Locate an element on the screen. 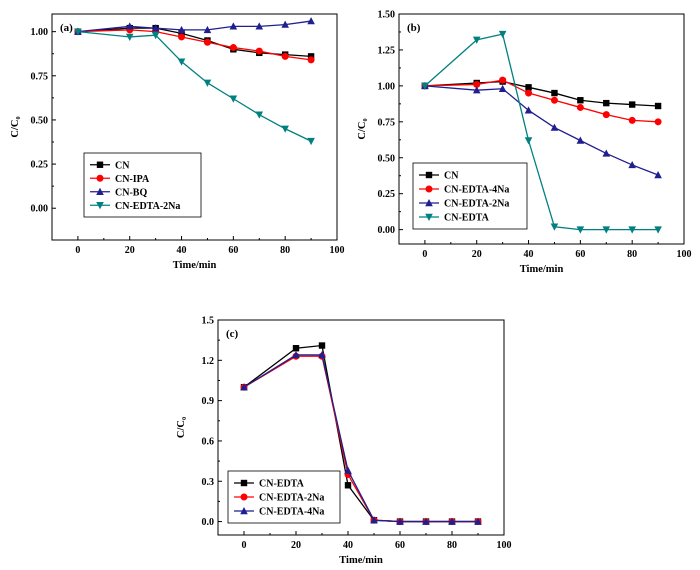 This screenshot has width=700, height=570. series-CN-EDTA is located at coordinates (541, 132).